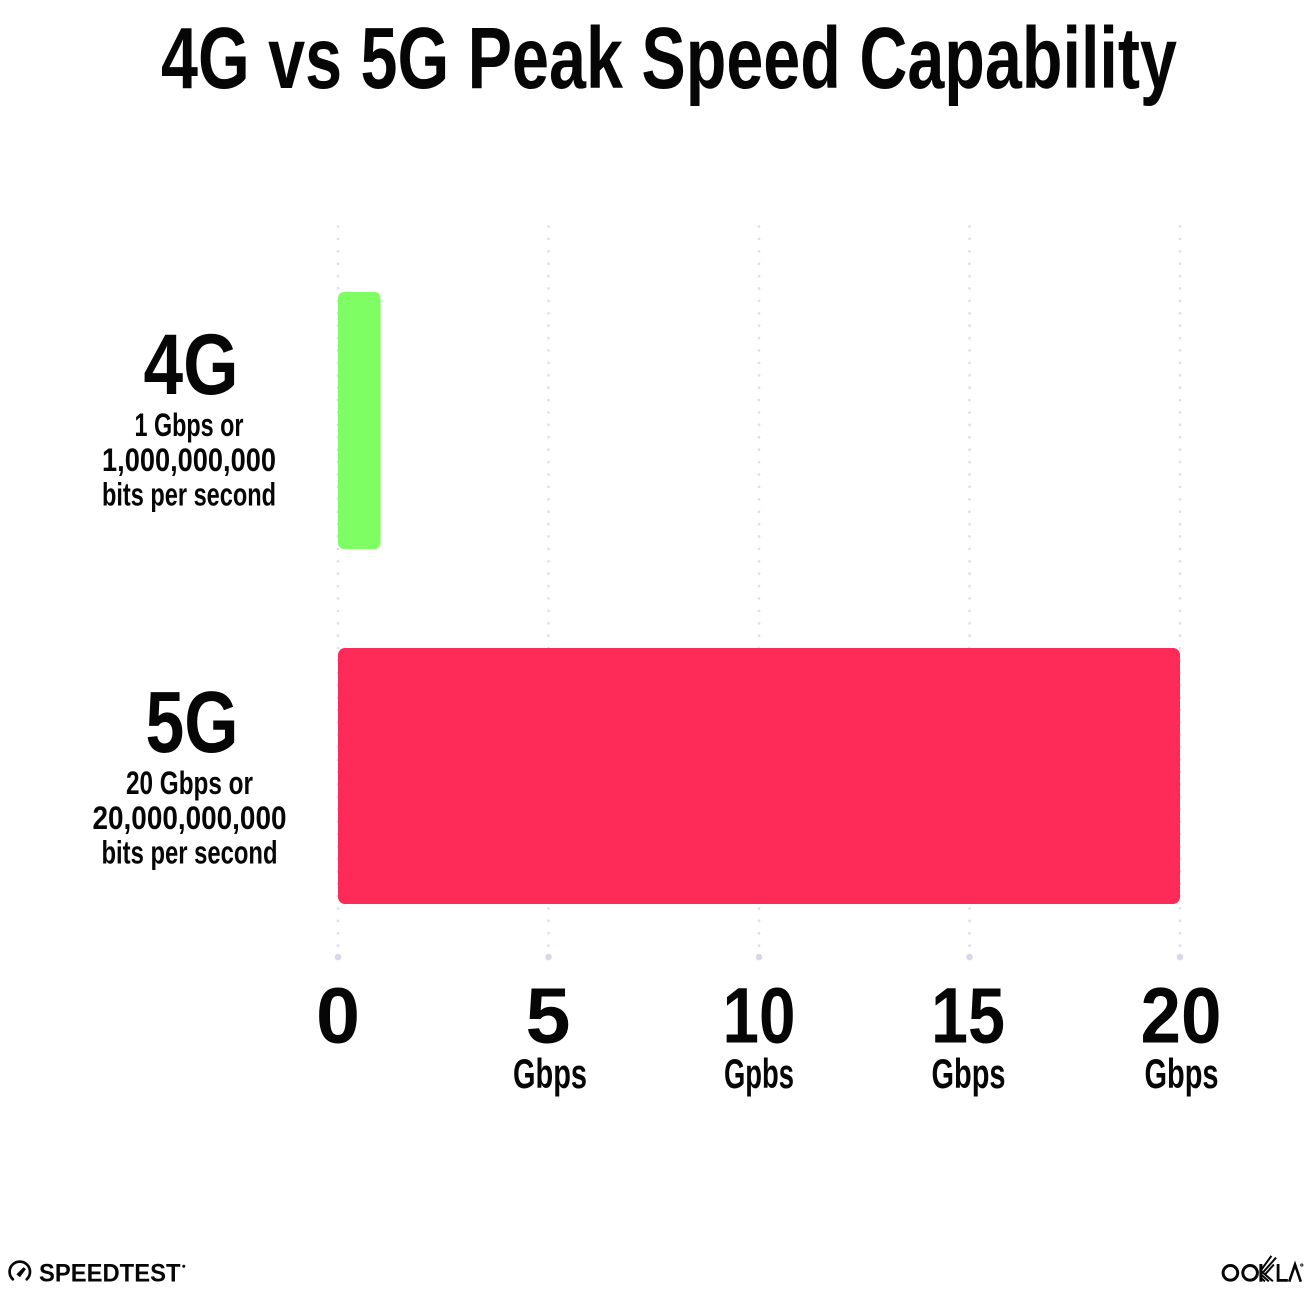 Image resolution: width=1308 pixels, height=1315 pixels. I want to click on svg-text: 5G, so click(192, 722).